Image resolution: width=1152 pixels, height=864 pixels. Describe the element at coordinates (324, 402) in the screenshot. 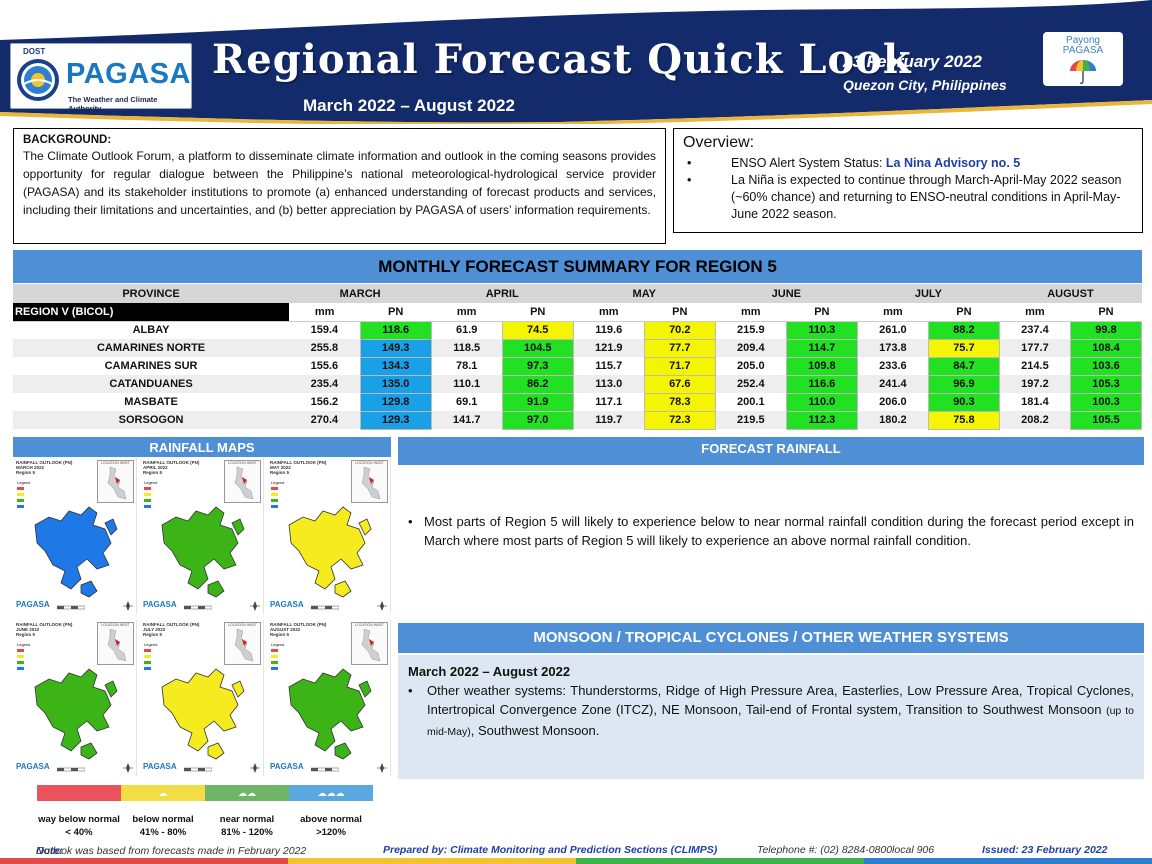

I see `rainfall-mm-cell: 156.2` at that location.